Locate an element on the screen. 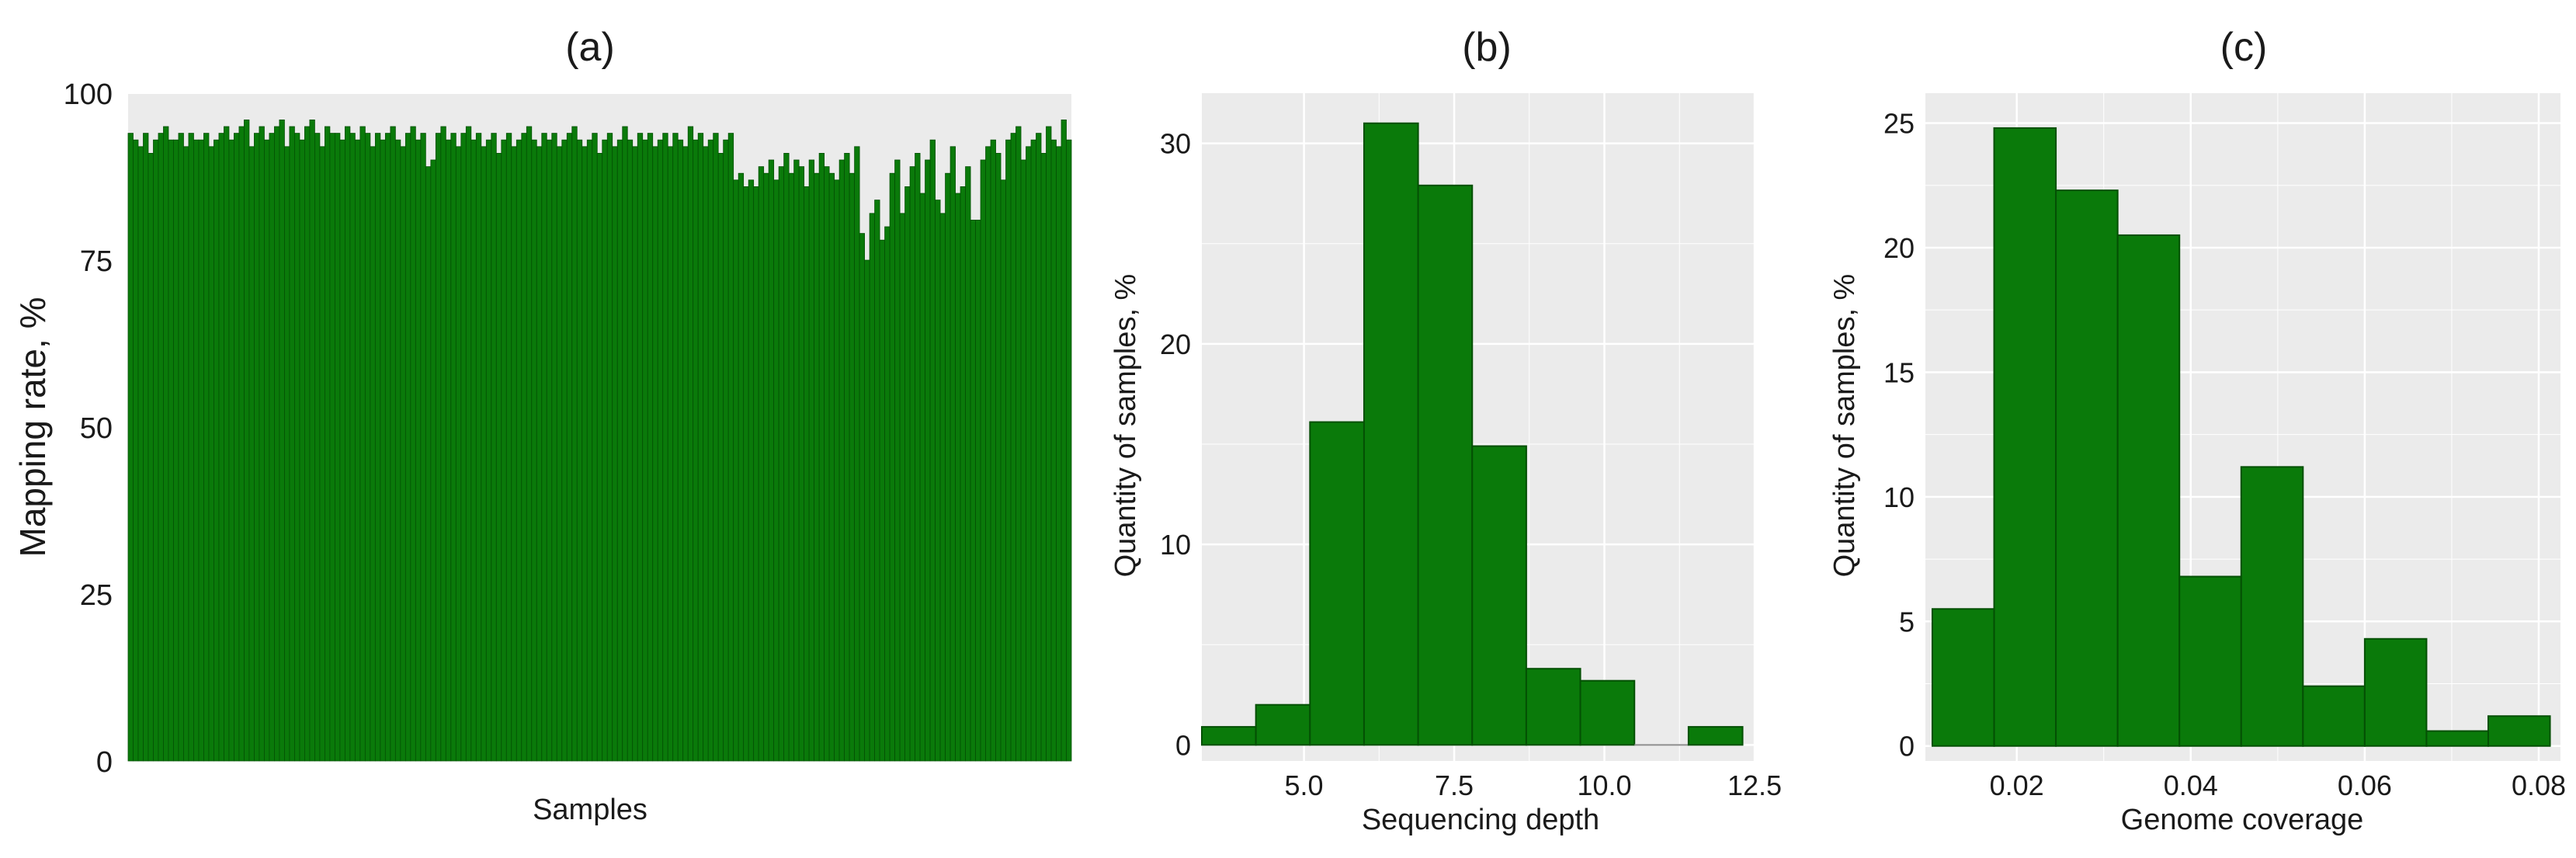 Image resolution: width=2576 pixels, height=858 pixels. chart-b-x-tick-label: 10.0 is located at coordinates (1604, 785).